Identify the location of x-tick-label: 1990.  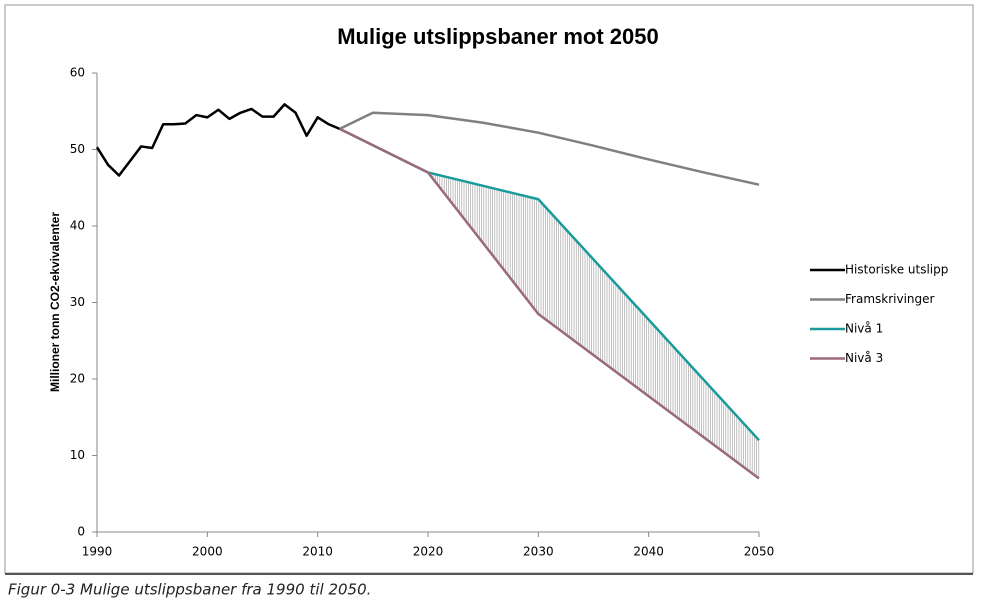
(97, 552).